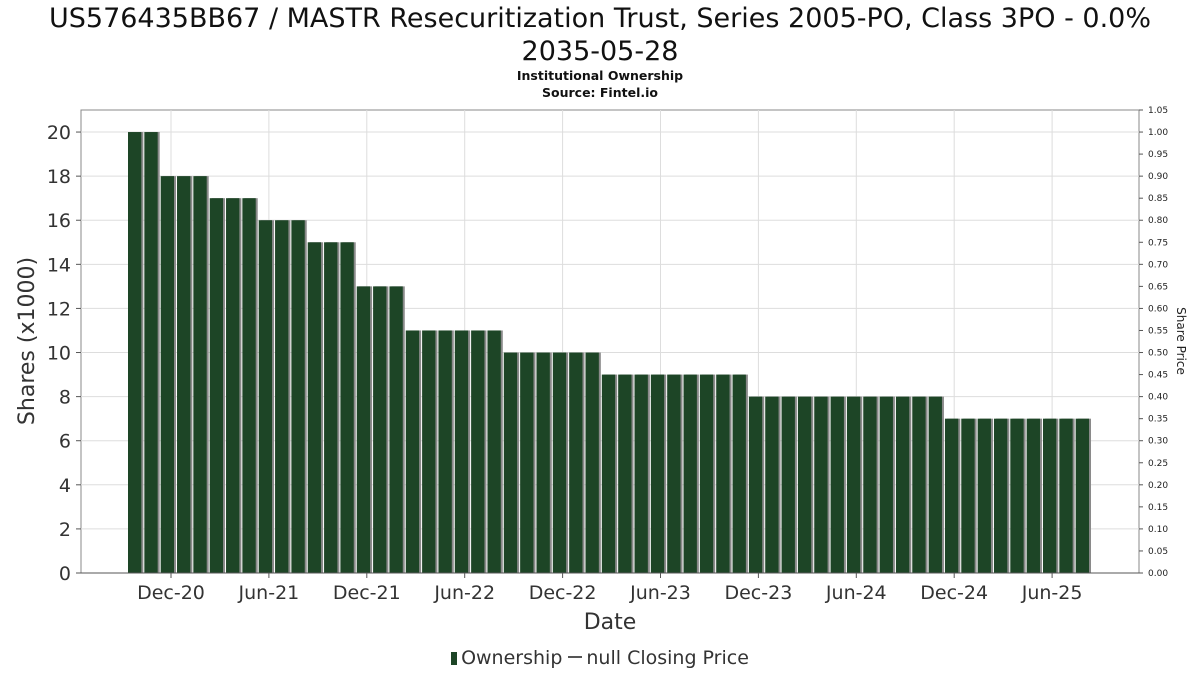  Describe the element at coordinates (171, 593) in the screenshot. I see `x-tick-label: Dec-20` at that location.